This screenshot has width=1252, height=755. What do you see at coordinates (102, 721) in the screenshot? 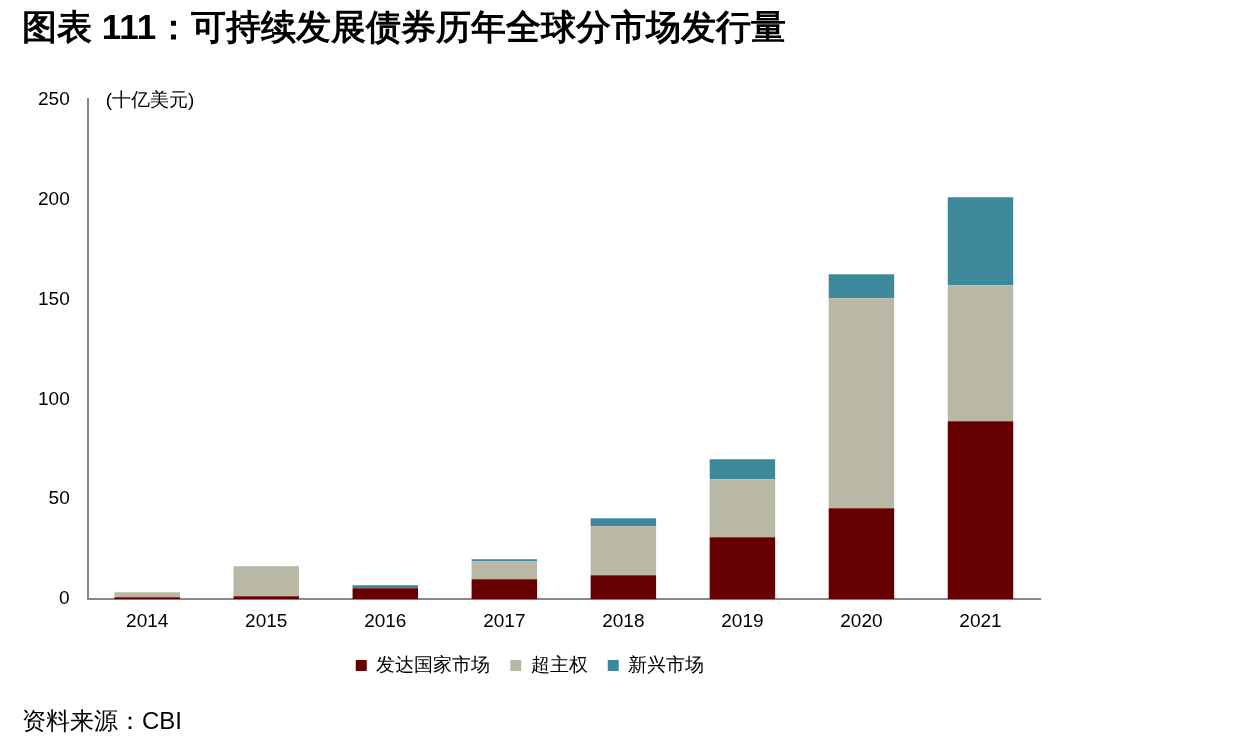
I see `text: 资料来源：CBI` at bounding box center [102, 721].